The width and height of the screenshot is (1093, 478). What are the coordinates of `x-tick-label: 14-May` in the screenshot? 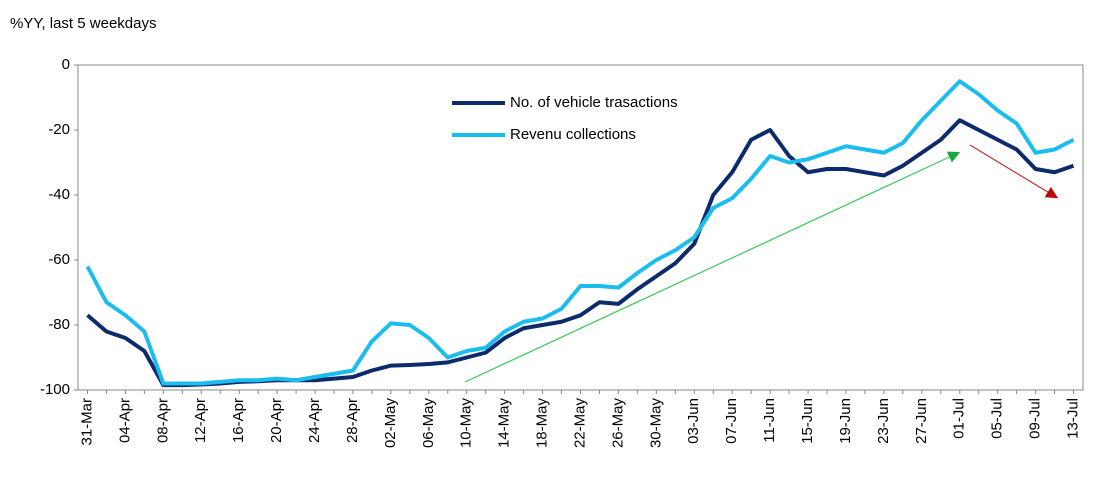 It's located at (504, 423).